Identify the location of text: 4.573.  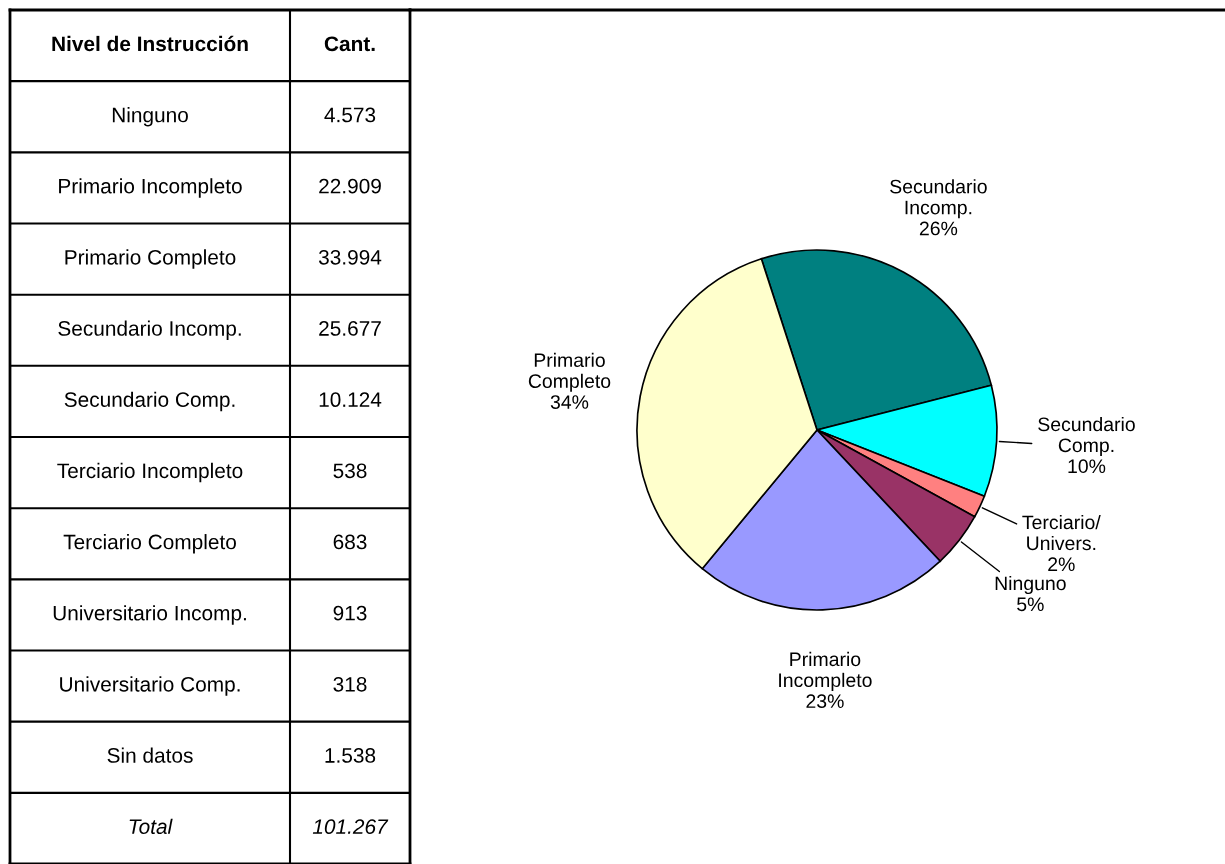
(350, 115).